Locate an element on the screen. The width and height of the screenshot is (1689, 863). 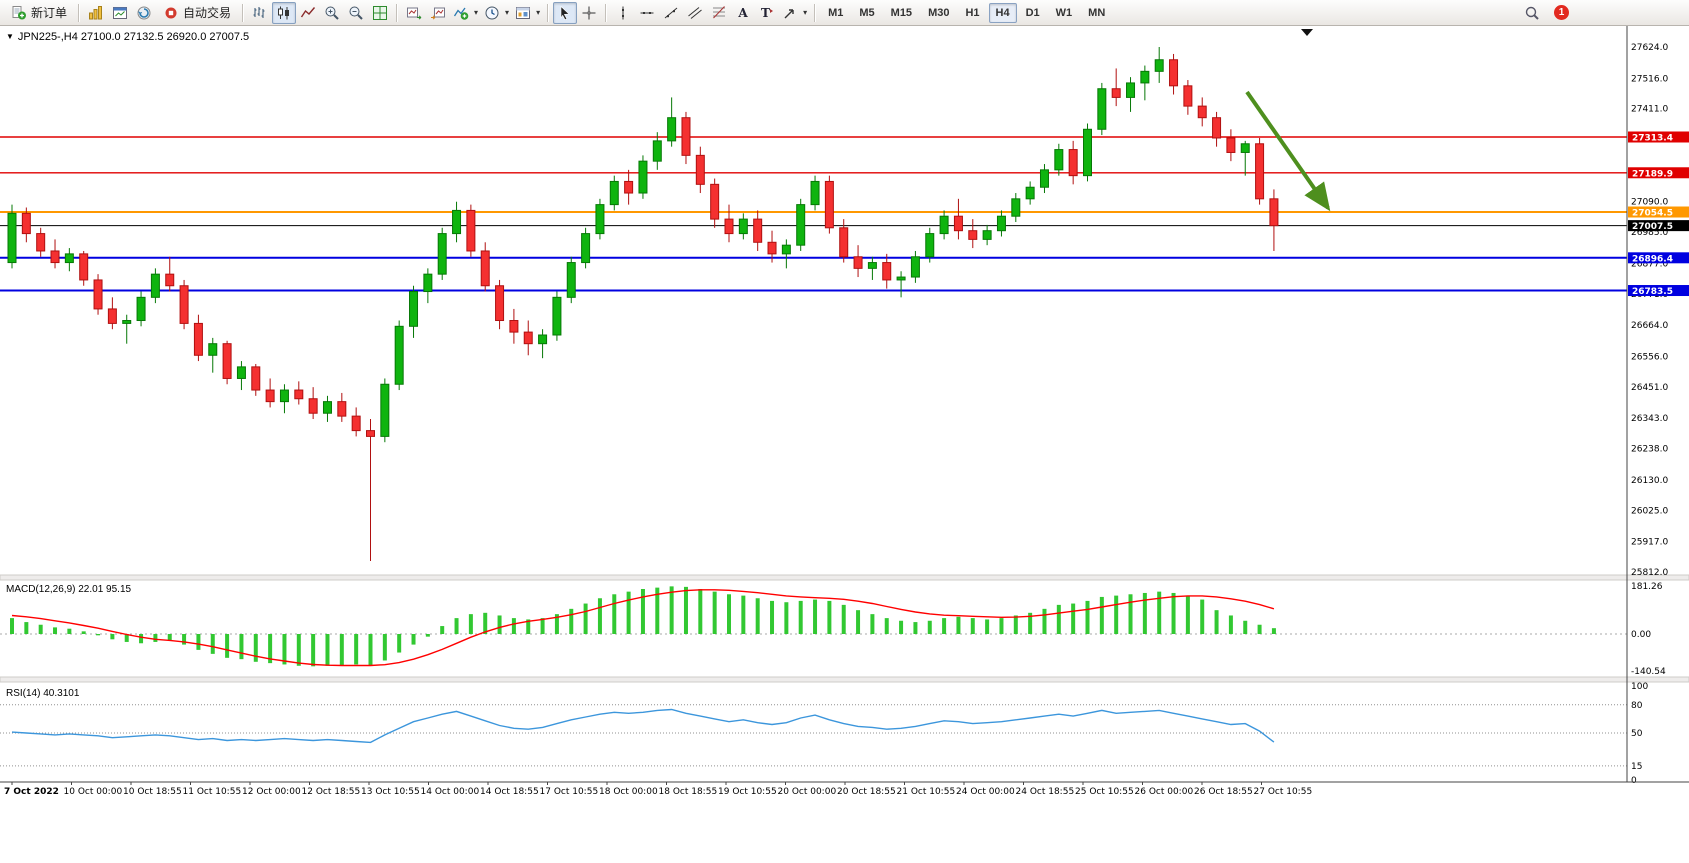
zoom-out-button is located at coordinates (356, 13).